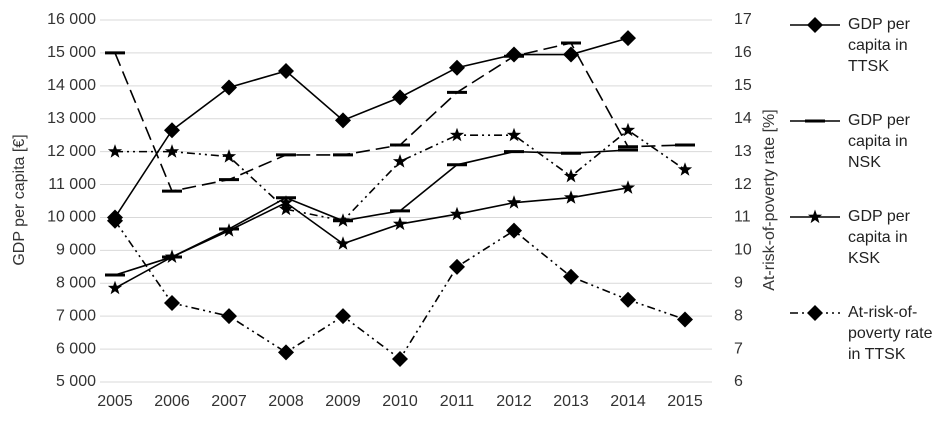  What do you see at coordinates (19, 199) in the screenshot?
I see `y-axis-title: GDP per capita [€]` at bounding box center [19, 199].